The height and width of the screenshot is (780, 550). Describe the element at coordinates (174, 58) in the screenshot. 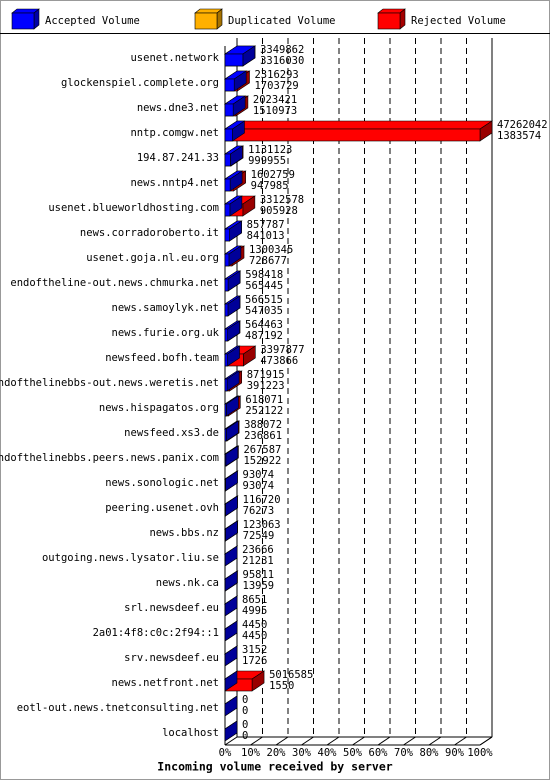

I see `y-tick-label: usenet.network` at that location.